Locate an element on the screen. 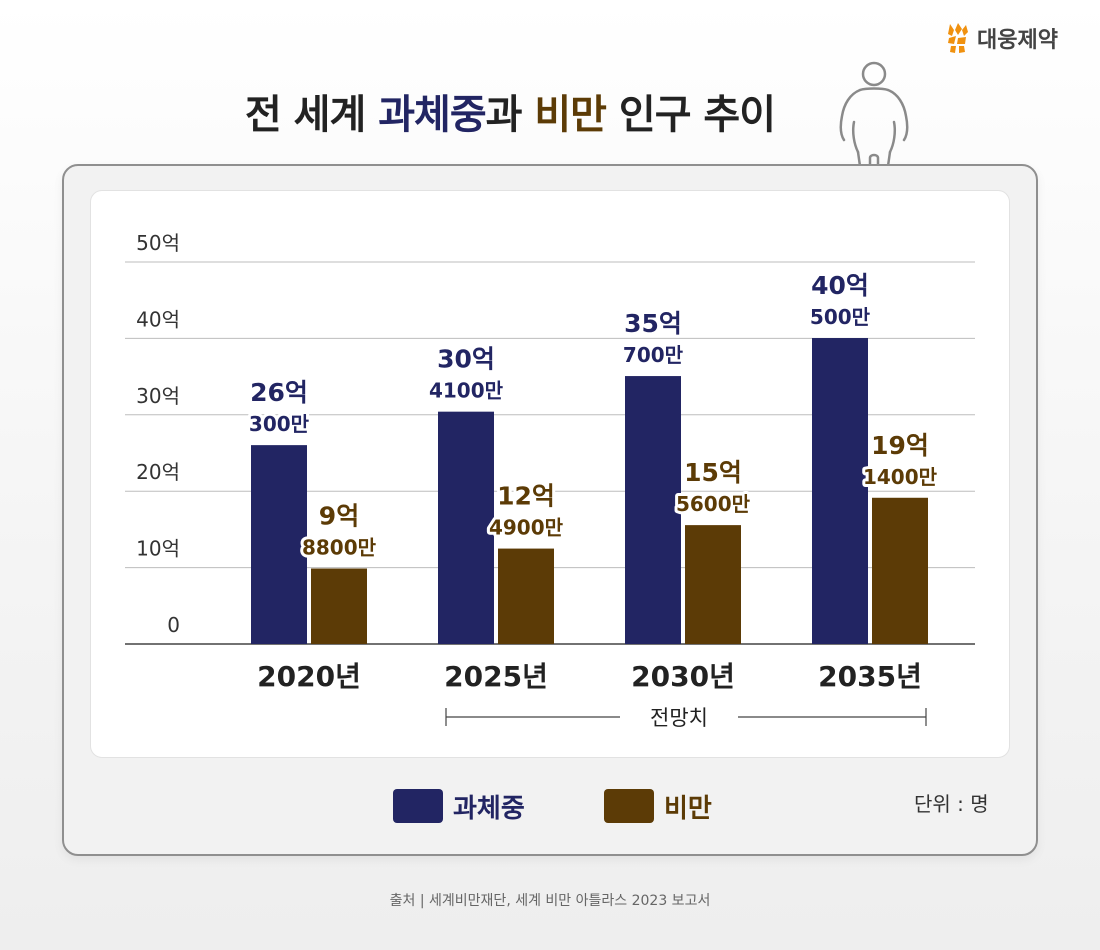 The image size is (1100, 950). brand-name: 대웅제약 is located at coordinates (1017, 40).